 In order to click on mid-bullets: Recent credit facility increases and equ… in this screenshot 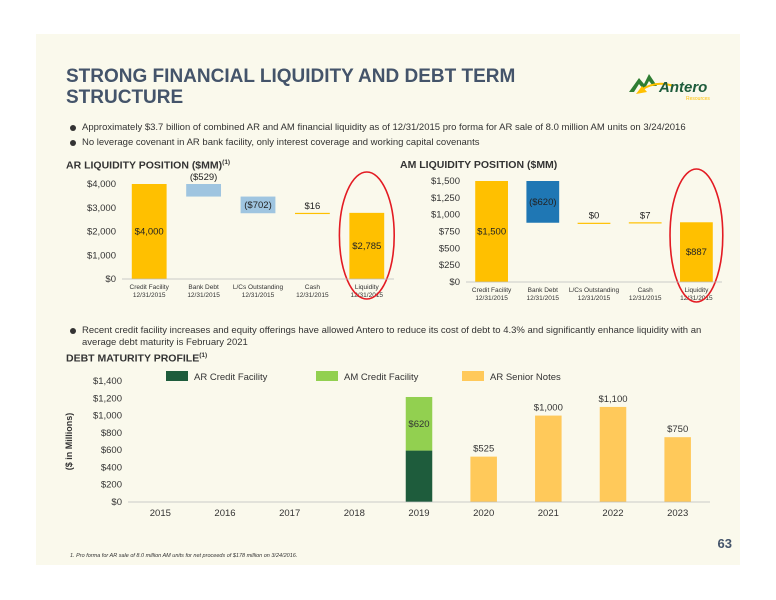, I will do `click(400, 338)`.